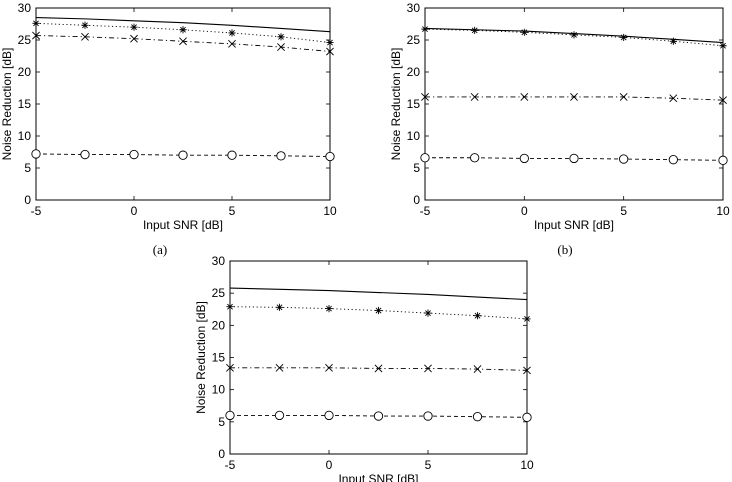  I want to click on series-line, so click(183, 43).